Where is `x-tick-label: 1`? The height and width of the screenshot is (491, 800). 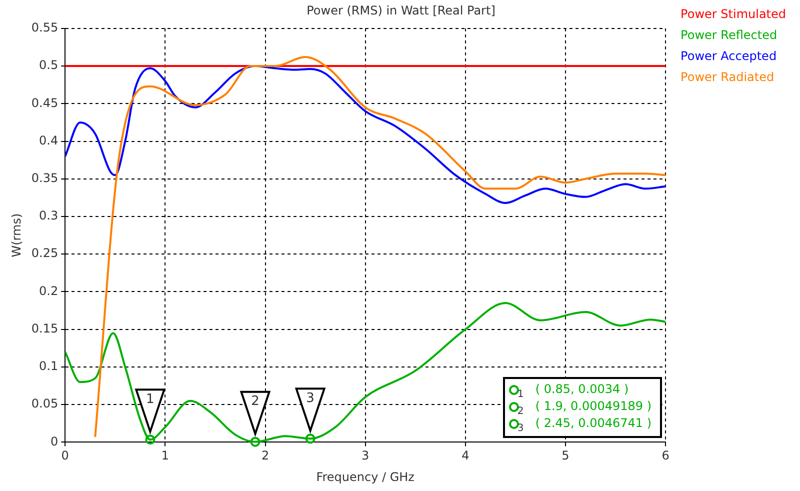 x-tick-label: 1 is located at coordinates (165, 455).